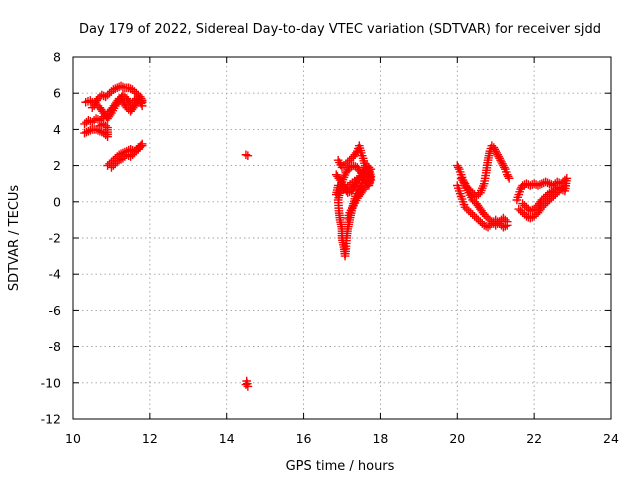  I want to click on y-tick-label: 8, so click(57, 57).